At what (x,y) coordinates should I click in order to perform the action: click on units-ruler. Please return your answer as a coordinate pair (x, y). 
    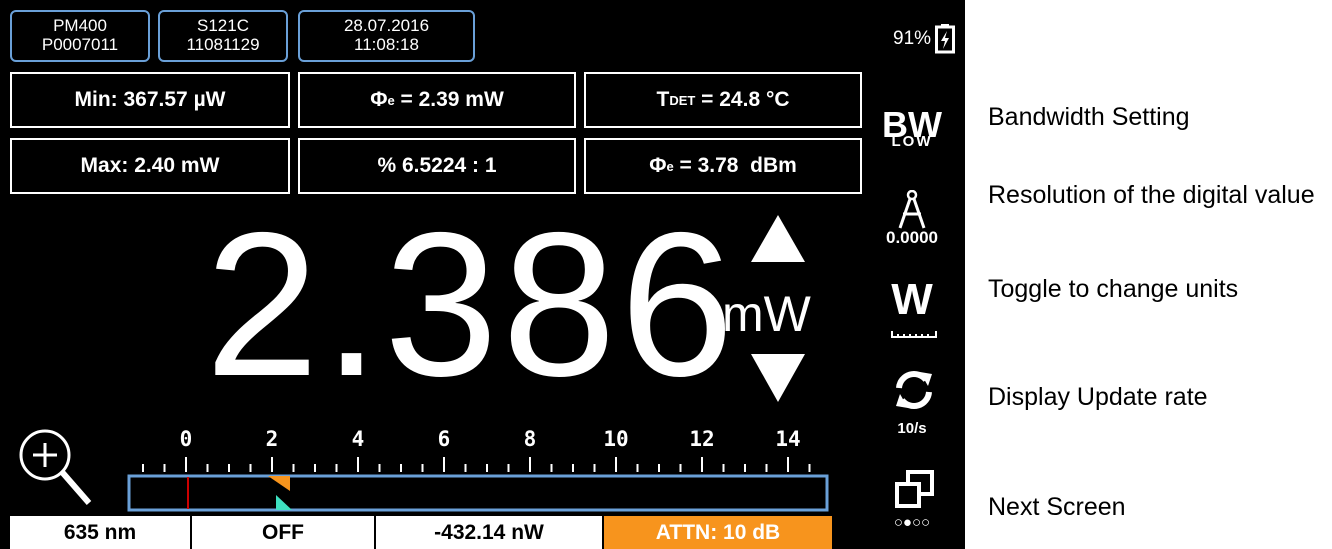
    Looking at the image, I should click on (914, 334).